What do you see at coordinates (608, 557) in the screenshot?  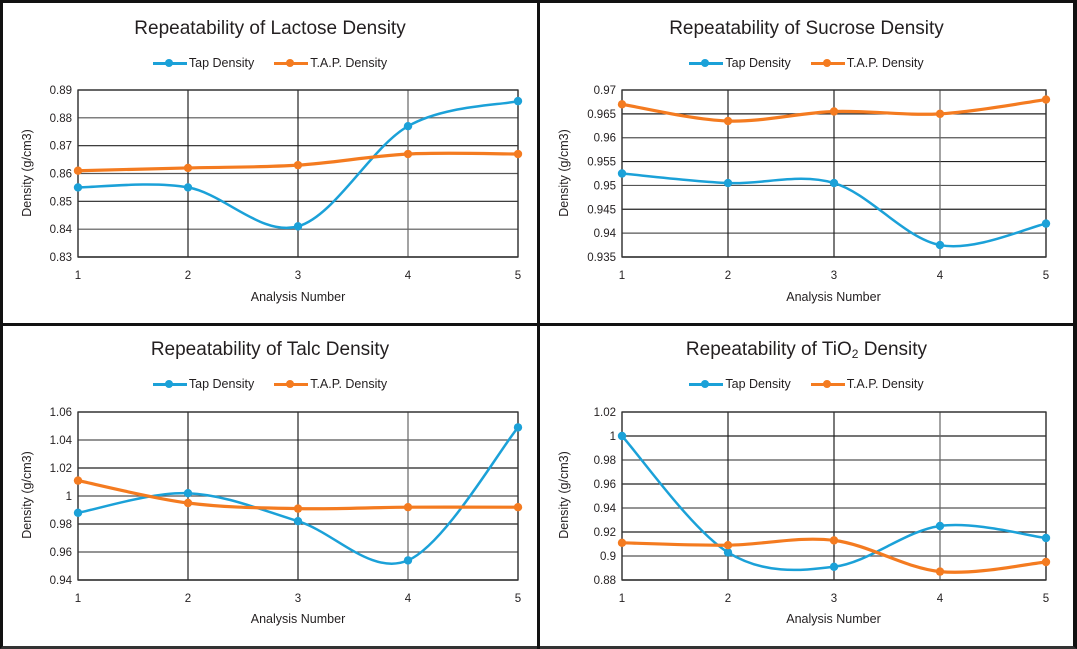 I see `y-tick-label: 0.9` at bounding box center [608, 557].